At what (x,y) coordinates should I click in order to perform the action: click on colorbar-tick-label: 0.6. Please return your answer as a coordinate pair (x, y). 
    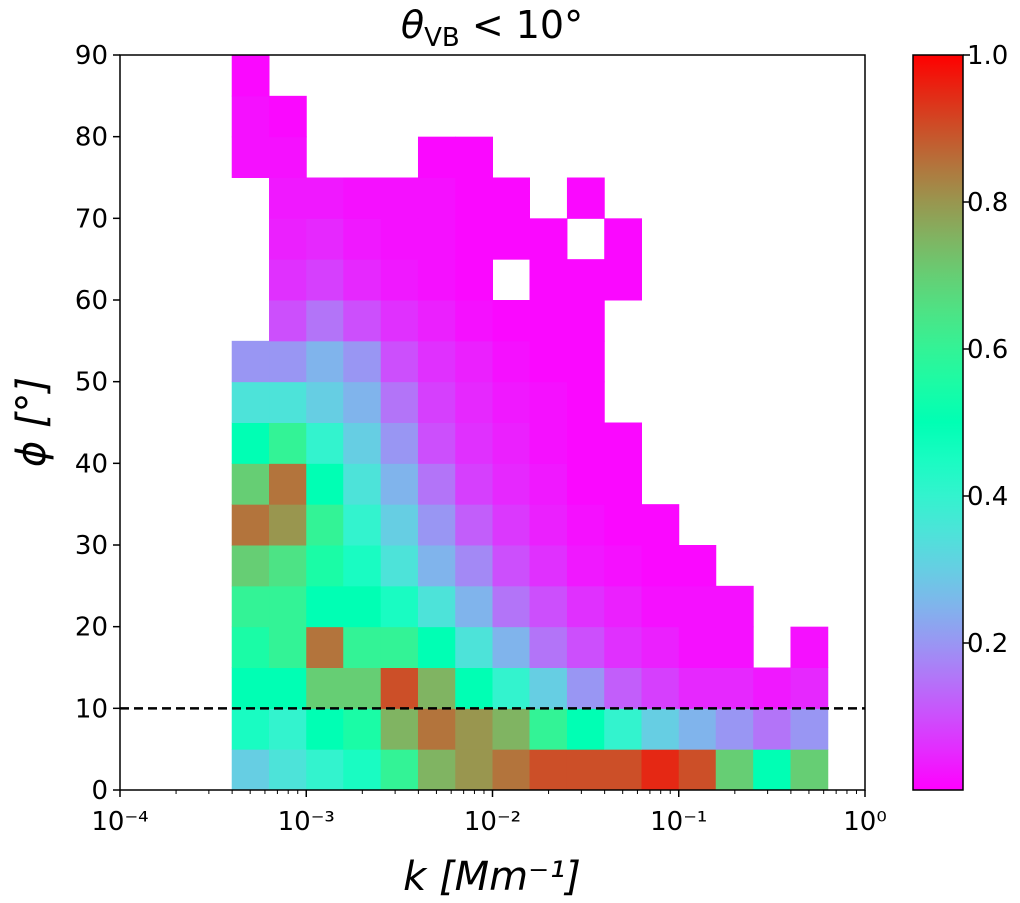
    Looking at the image, I should click on (987, 350).